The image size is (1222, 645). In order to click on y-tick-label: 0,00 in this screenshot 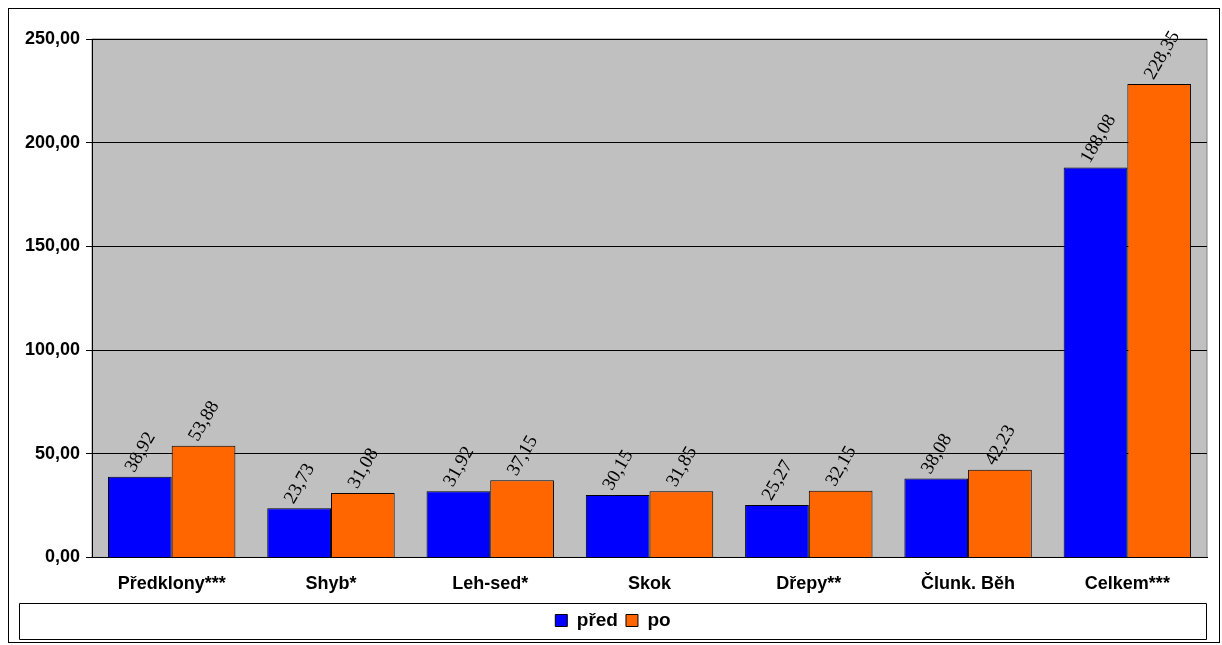, I will do `click(63, 556)`.